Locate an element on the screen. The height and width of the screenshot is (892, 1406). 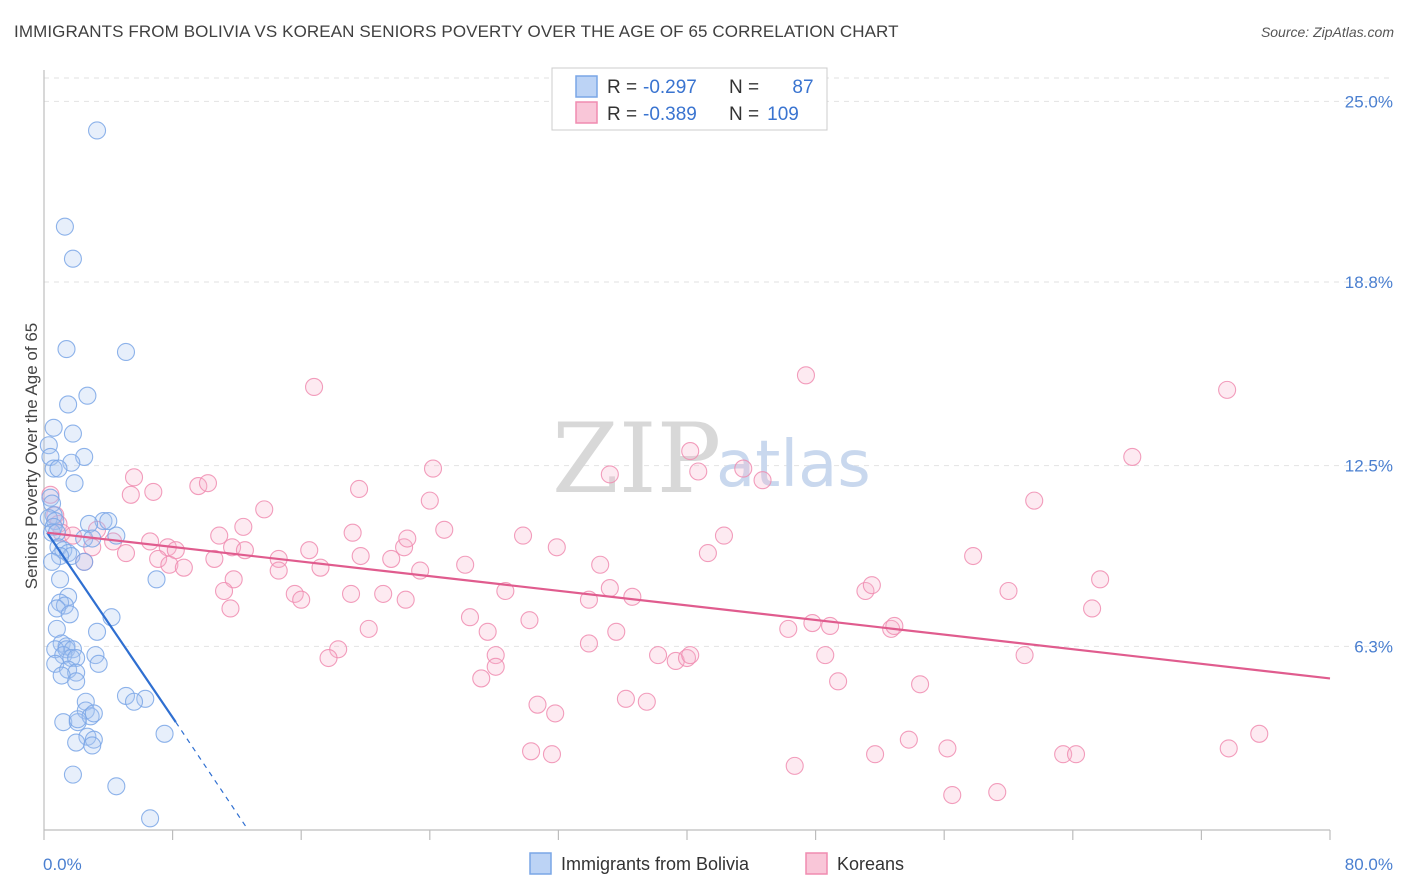
watermark-atlas: atlas is located at coordinates (793, 465).